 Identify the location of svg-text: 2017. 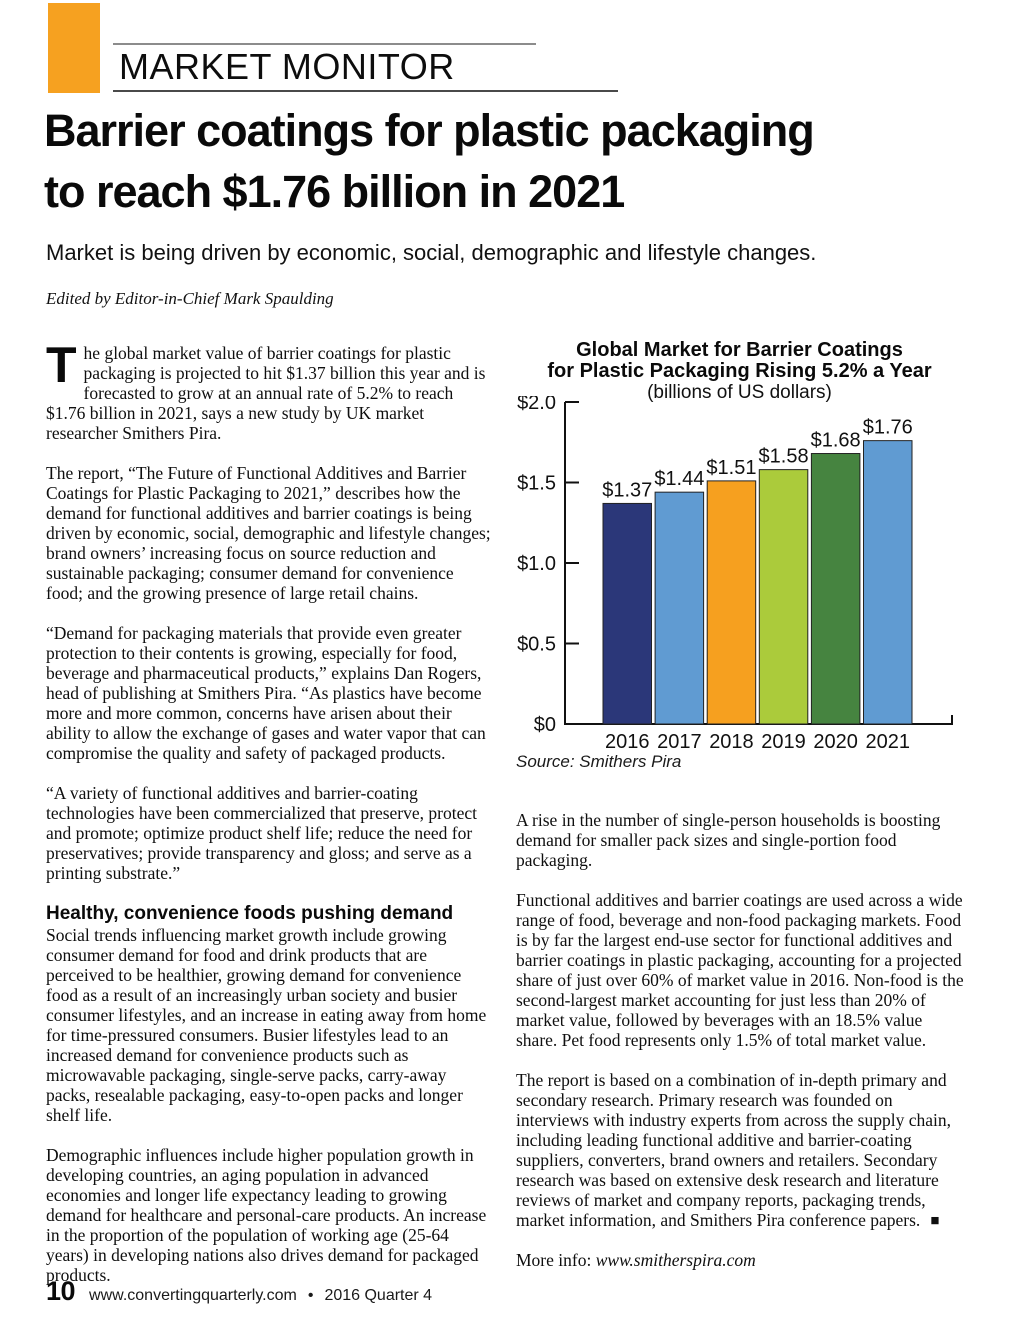
(679, 740).